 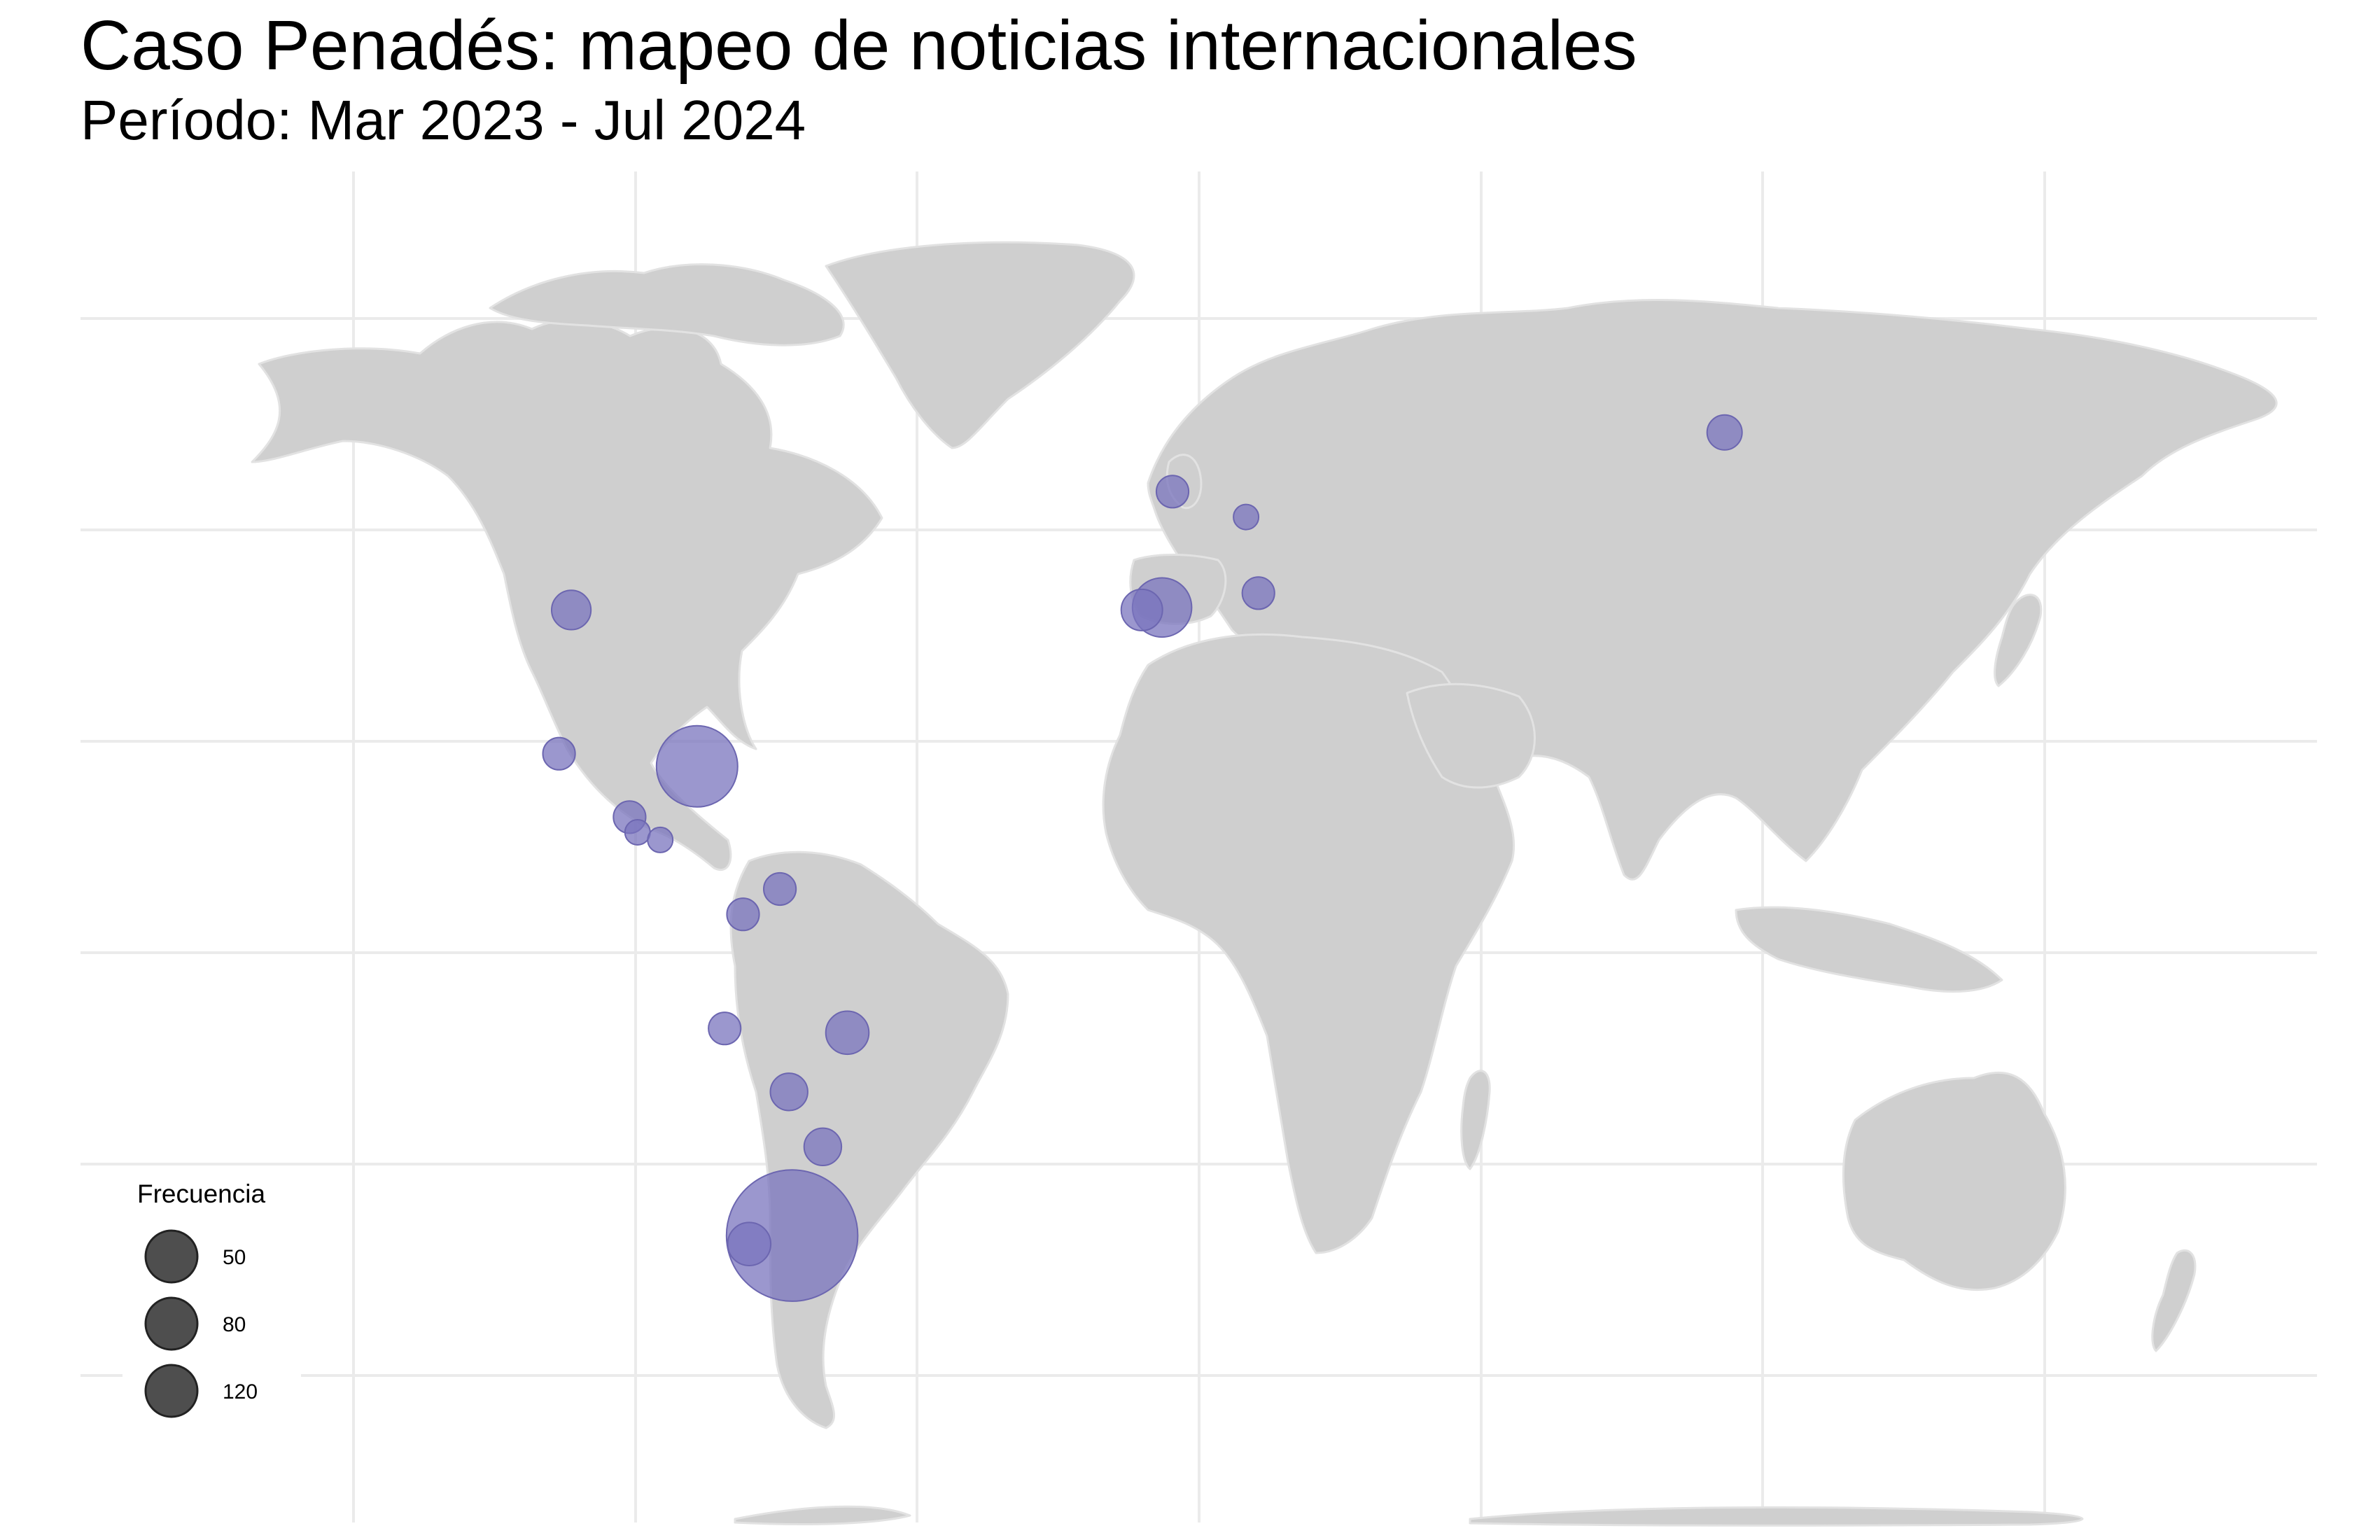 What do you see at coordinates (1471, 735) in the screenshot?
I see `arabia-landmass` at bounding box center [1471, 735].